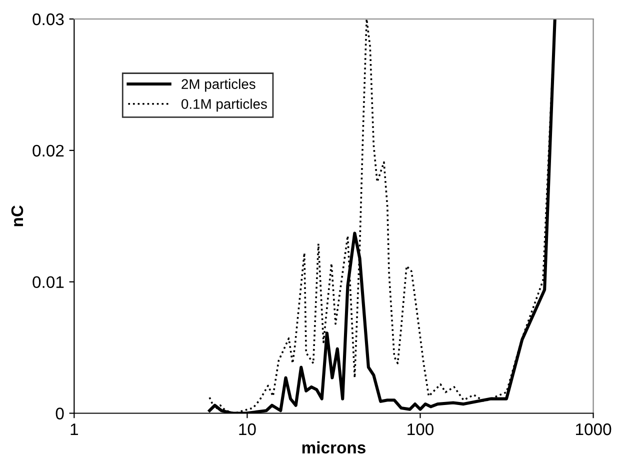 This screenshot has width=618, height=475. What do you see at coordinates (17, 215) in the screenshot?
I see `y-axis-title: nC` at bounding box center [17, 215].